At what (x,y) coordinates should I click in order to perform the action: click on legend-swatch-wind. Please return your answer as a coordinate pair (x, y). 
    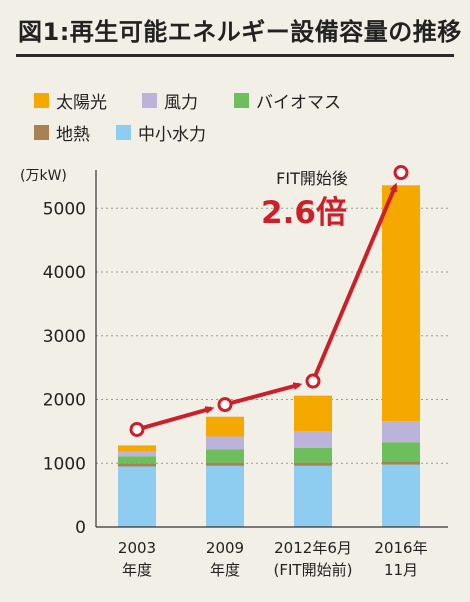
    Looking at the image, I should click on (149, 100).